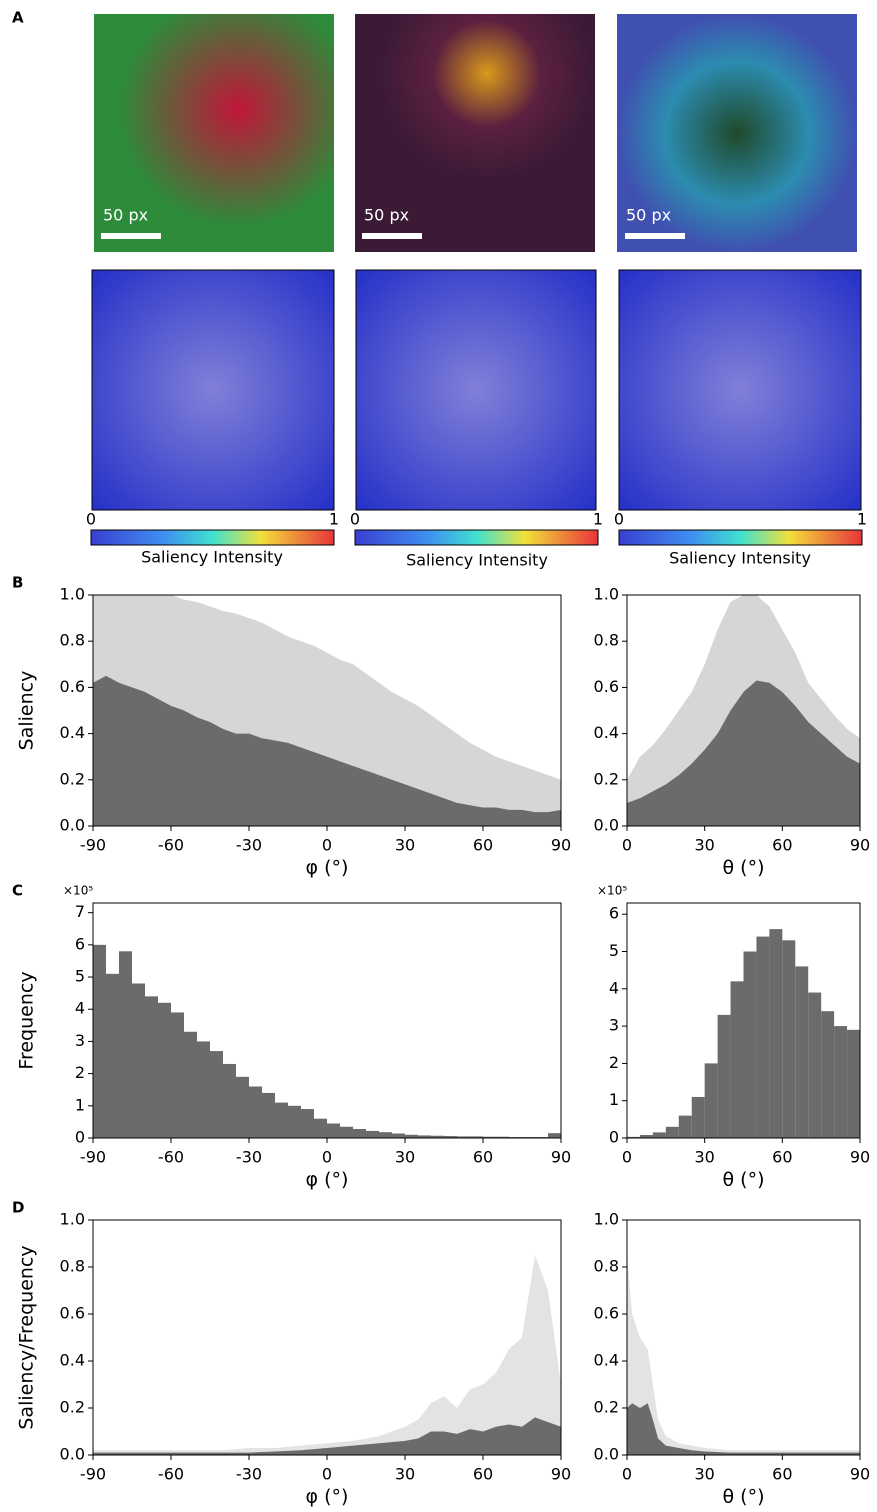  I want to click on y-axis-label: Saliency/Frequency, so click(27, 1337).